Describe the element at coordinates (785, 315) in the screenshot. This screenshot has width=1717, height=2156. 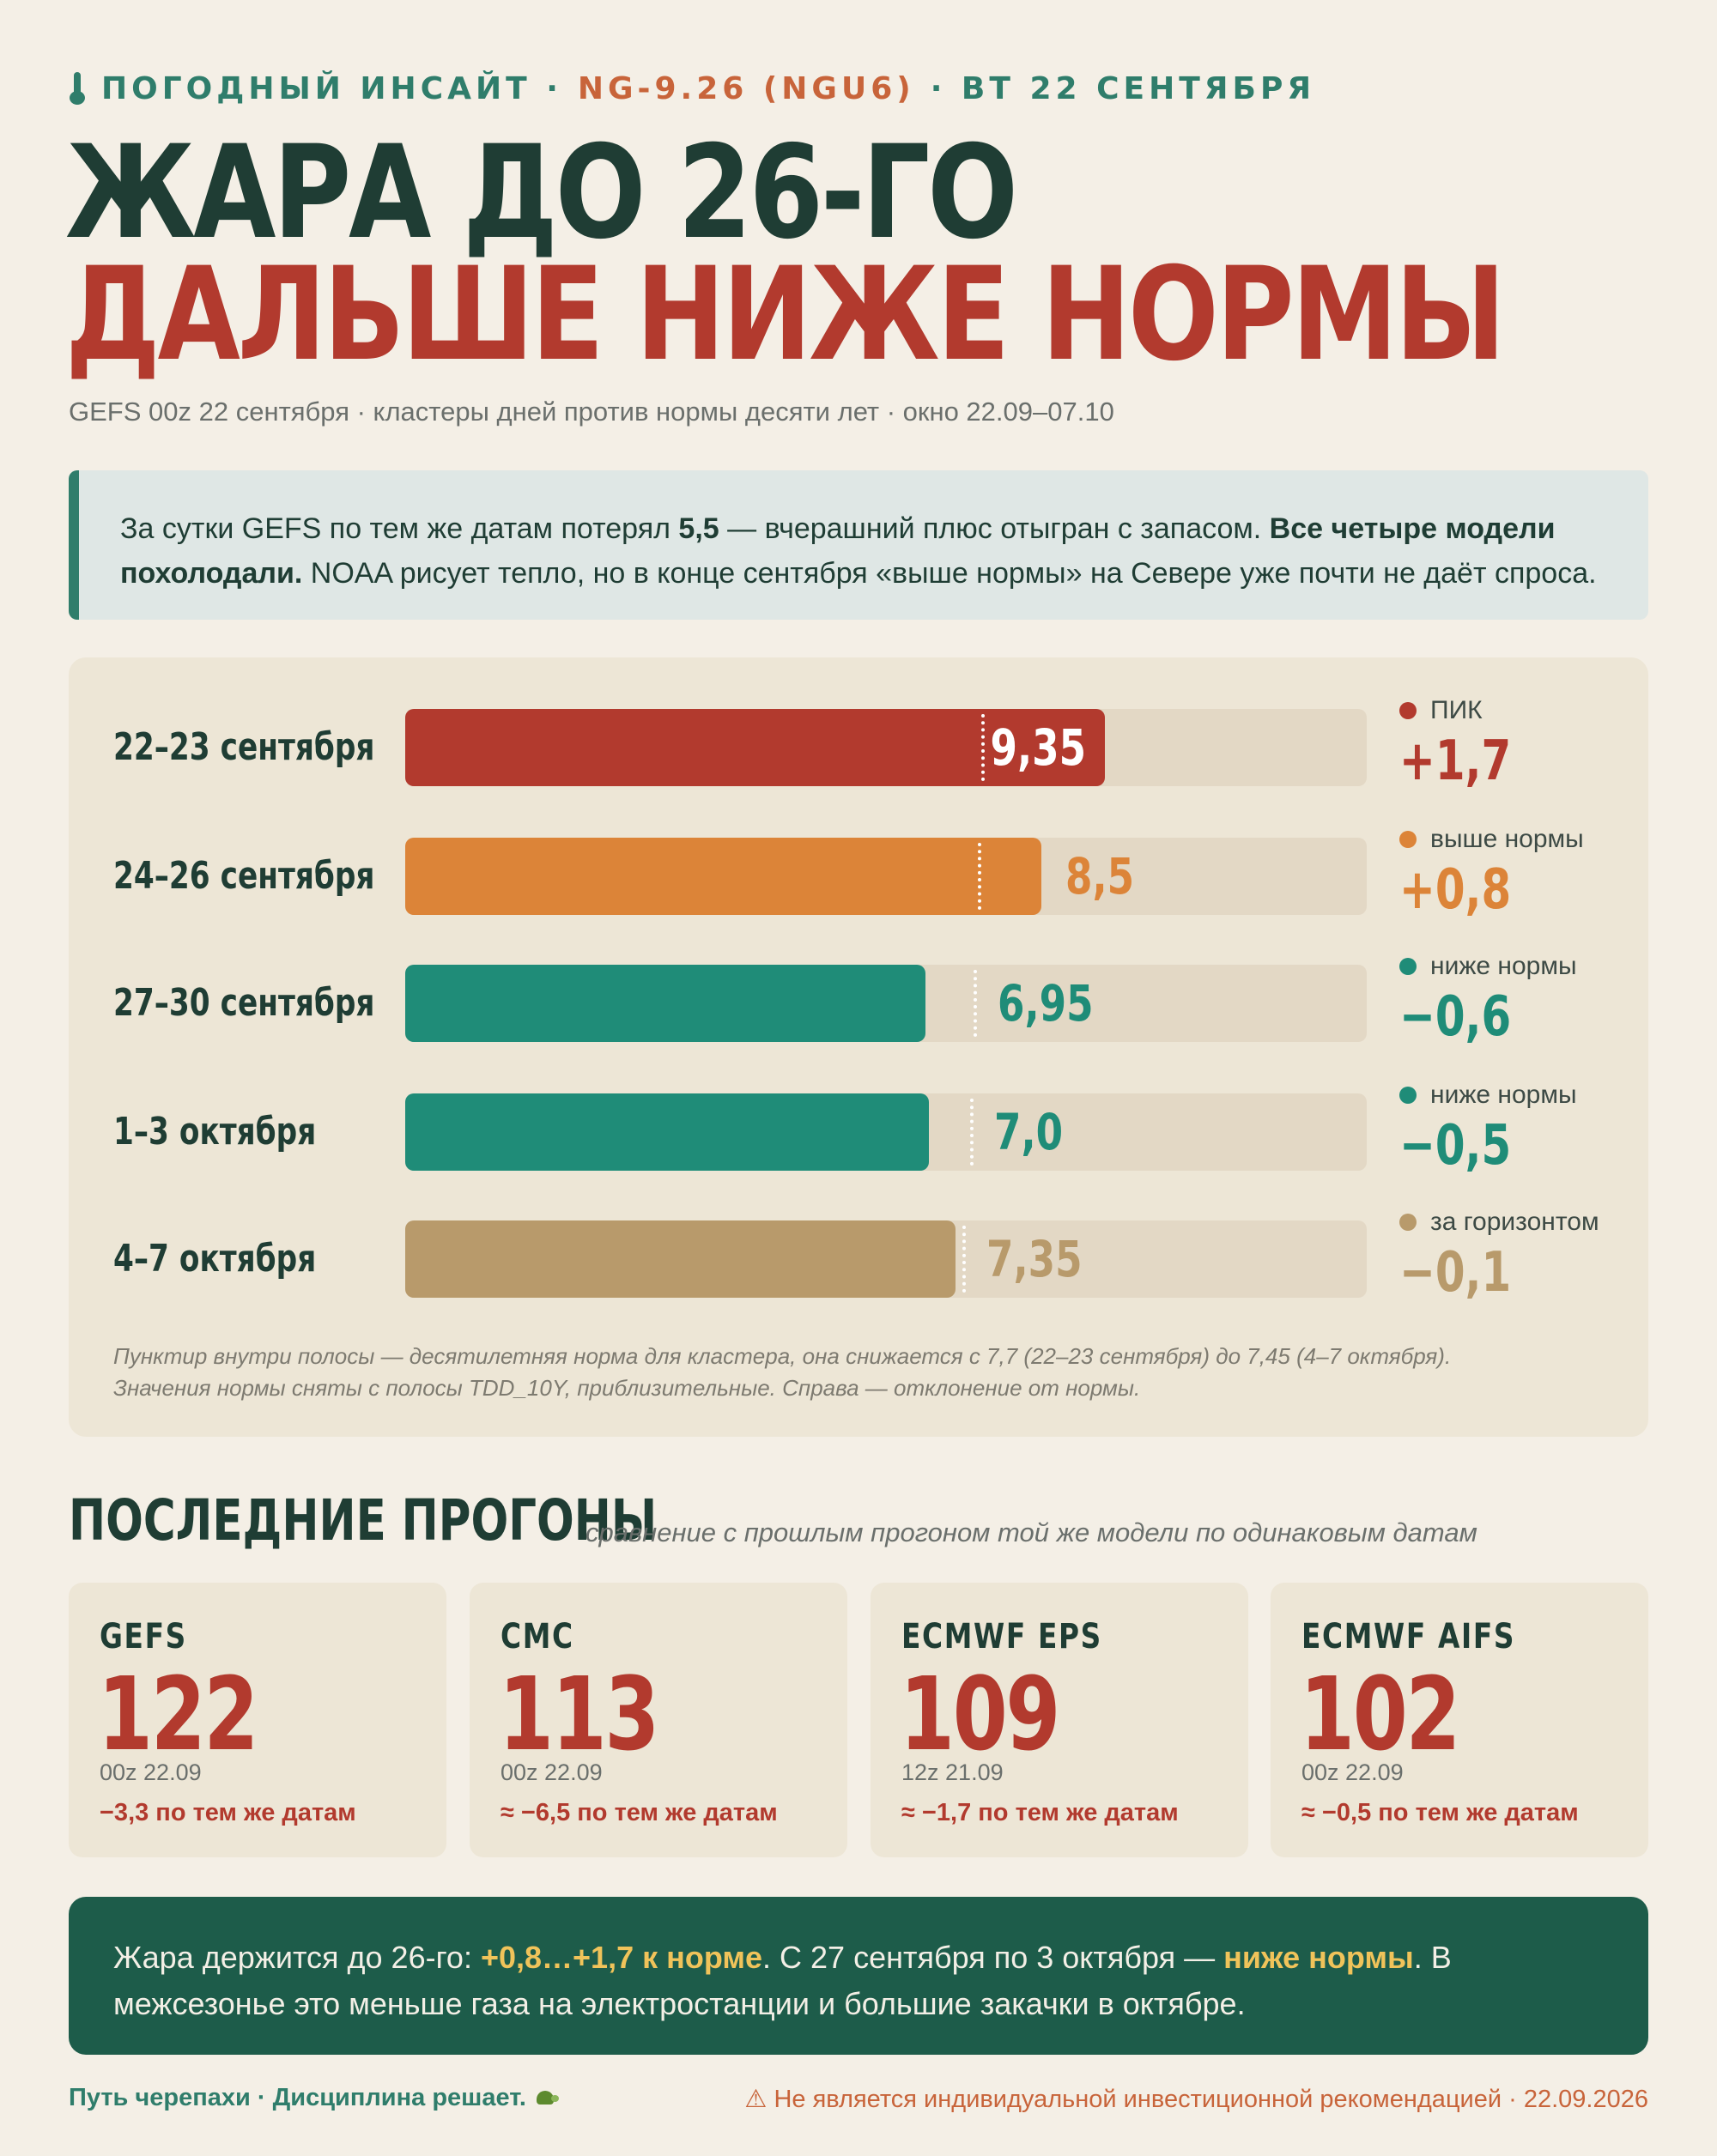
I see `title-line-2: ДАЛЬШЕ НИЖЕ НОРМЫ` at that location.